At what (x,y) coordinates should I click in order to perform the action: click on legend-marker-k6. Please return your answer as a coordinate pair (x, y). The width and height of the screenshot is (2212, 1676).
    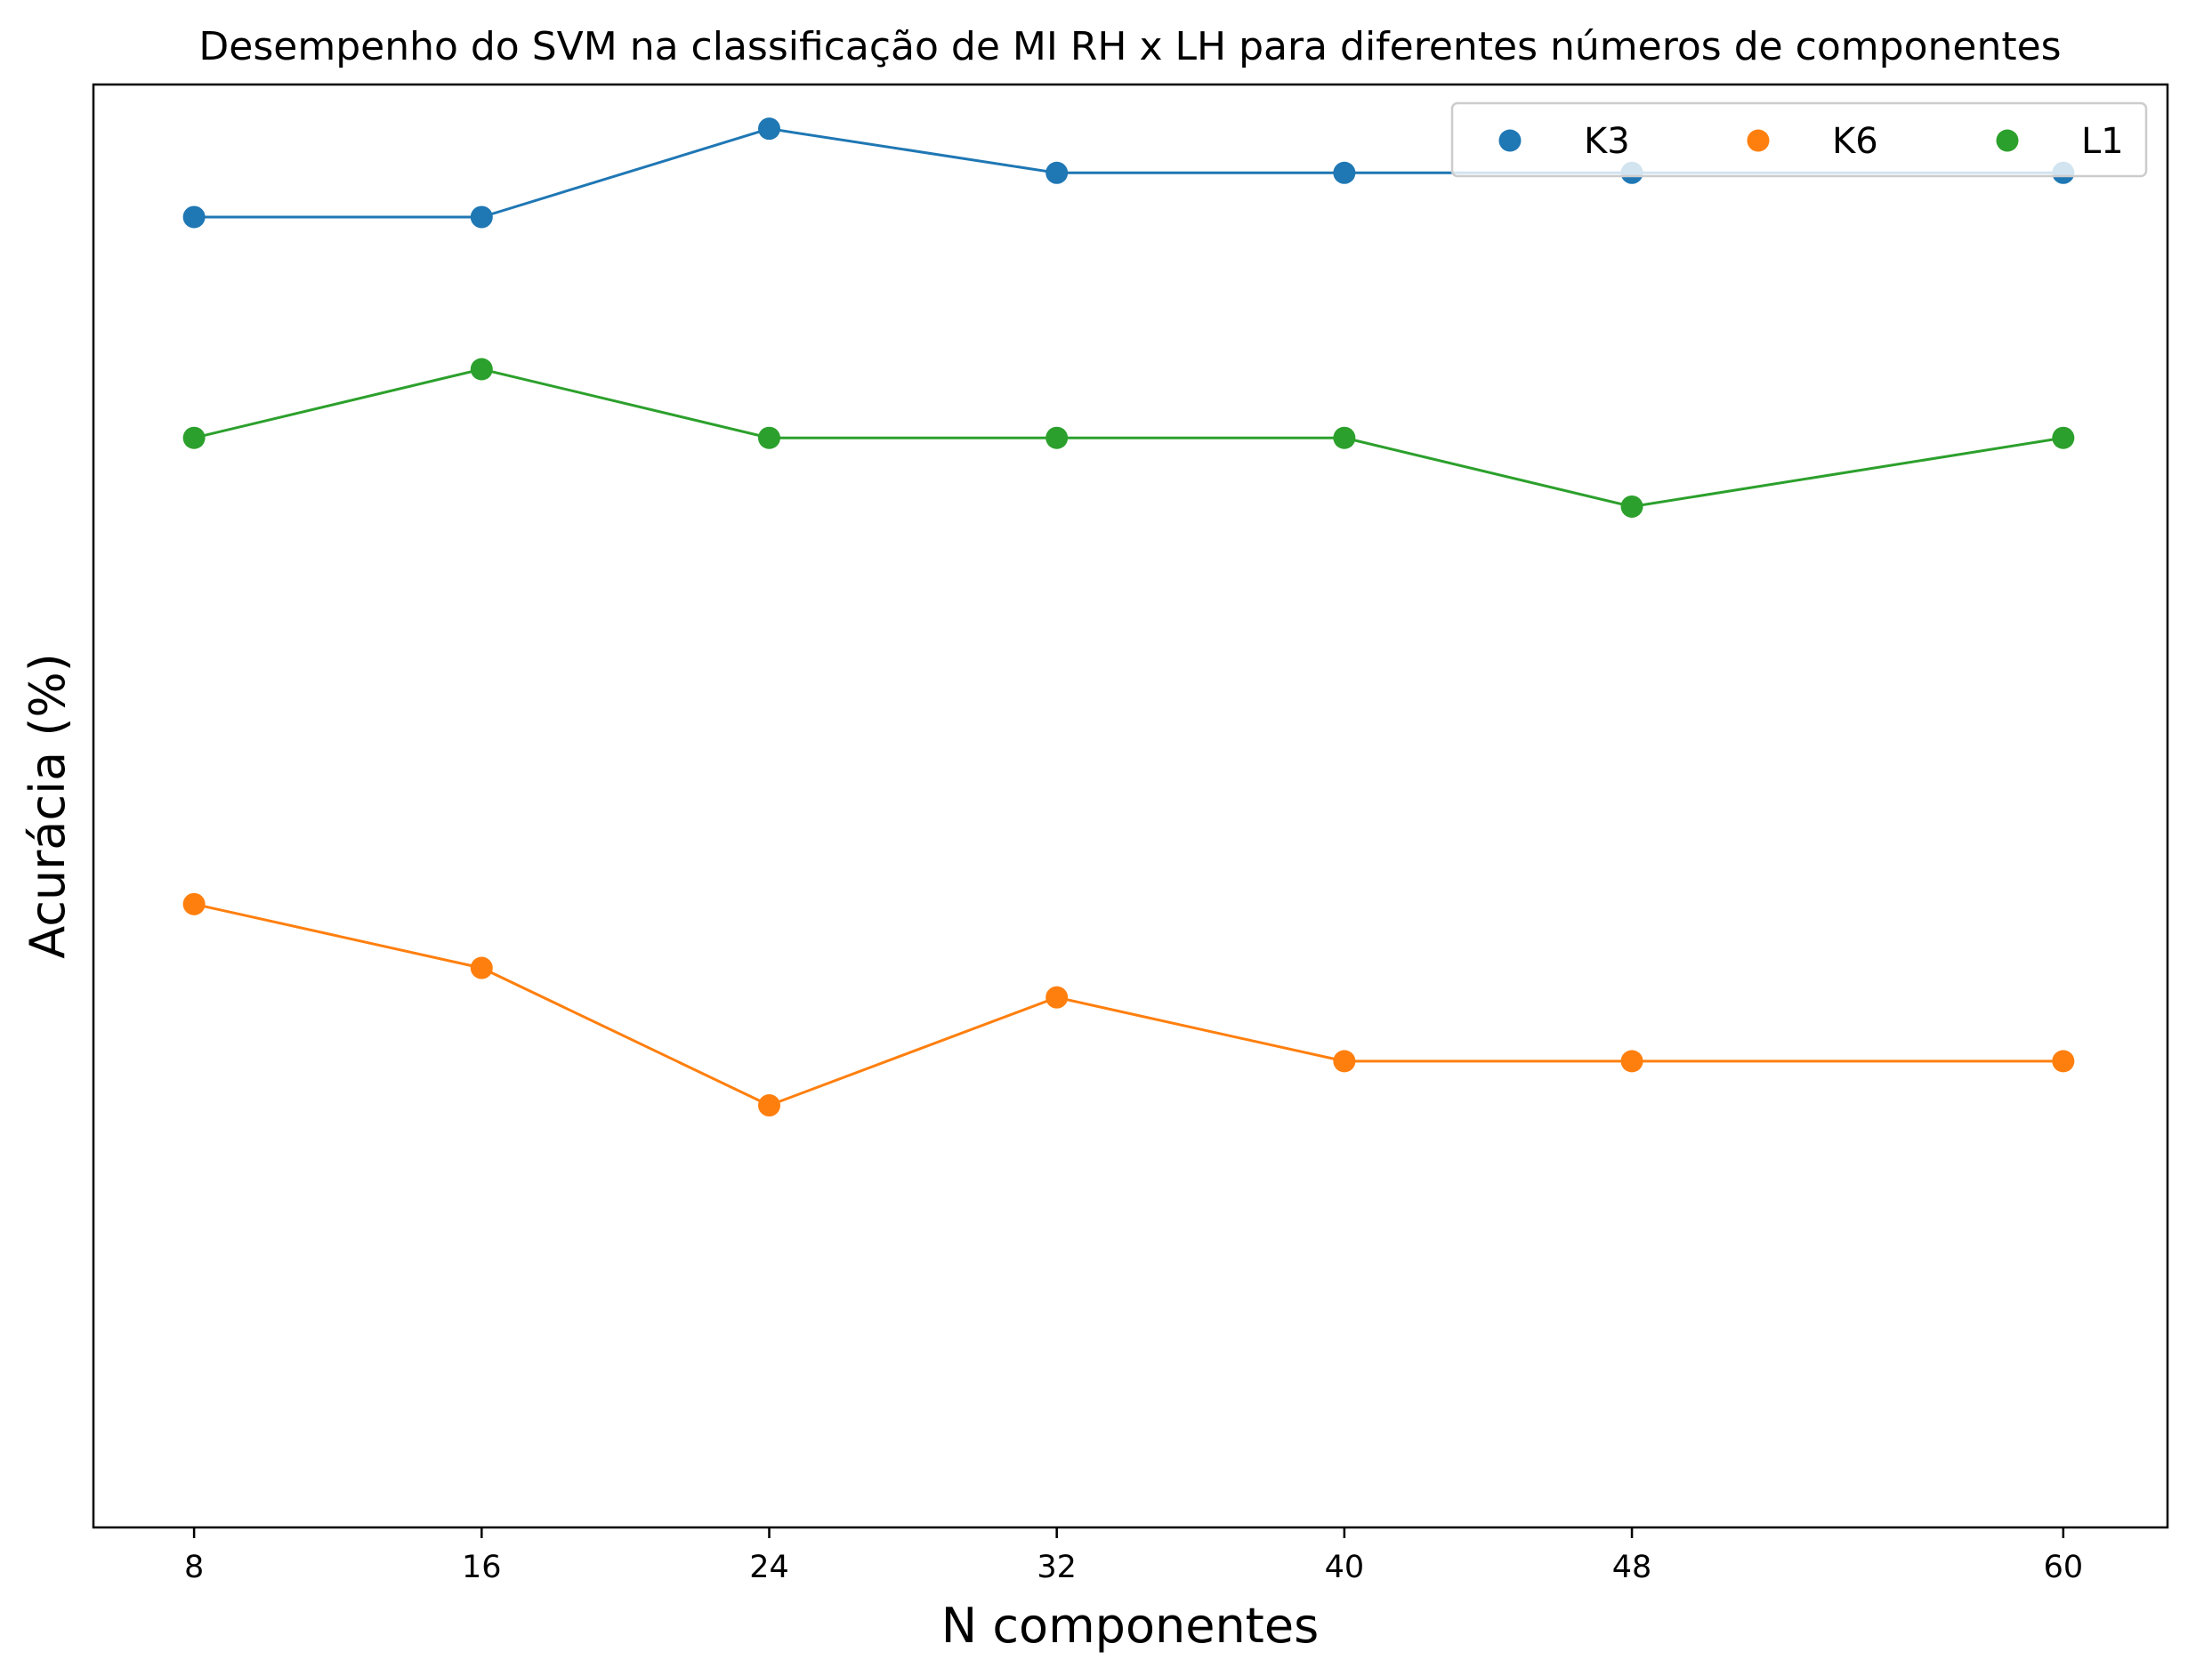
    Looking at the image, I should click on (1759, 140).